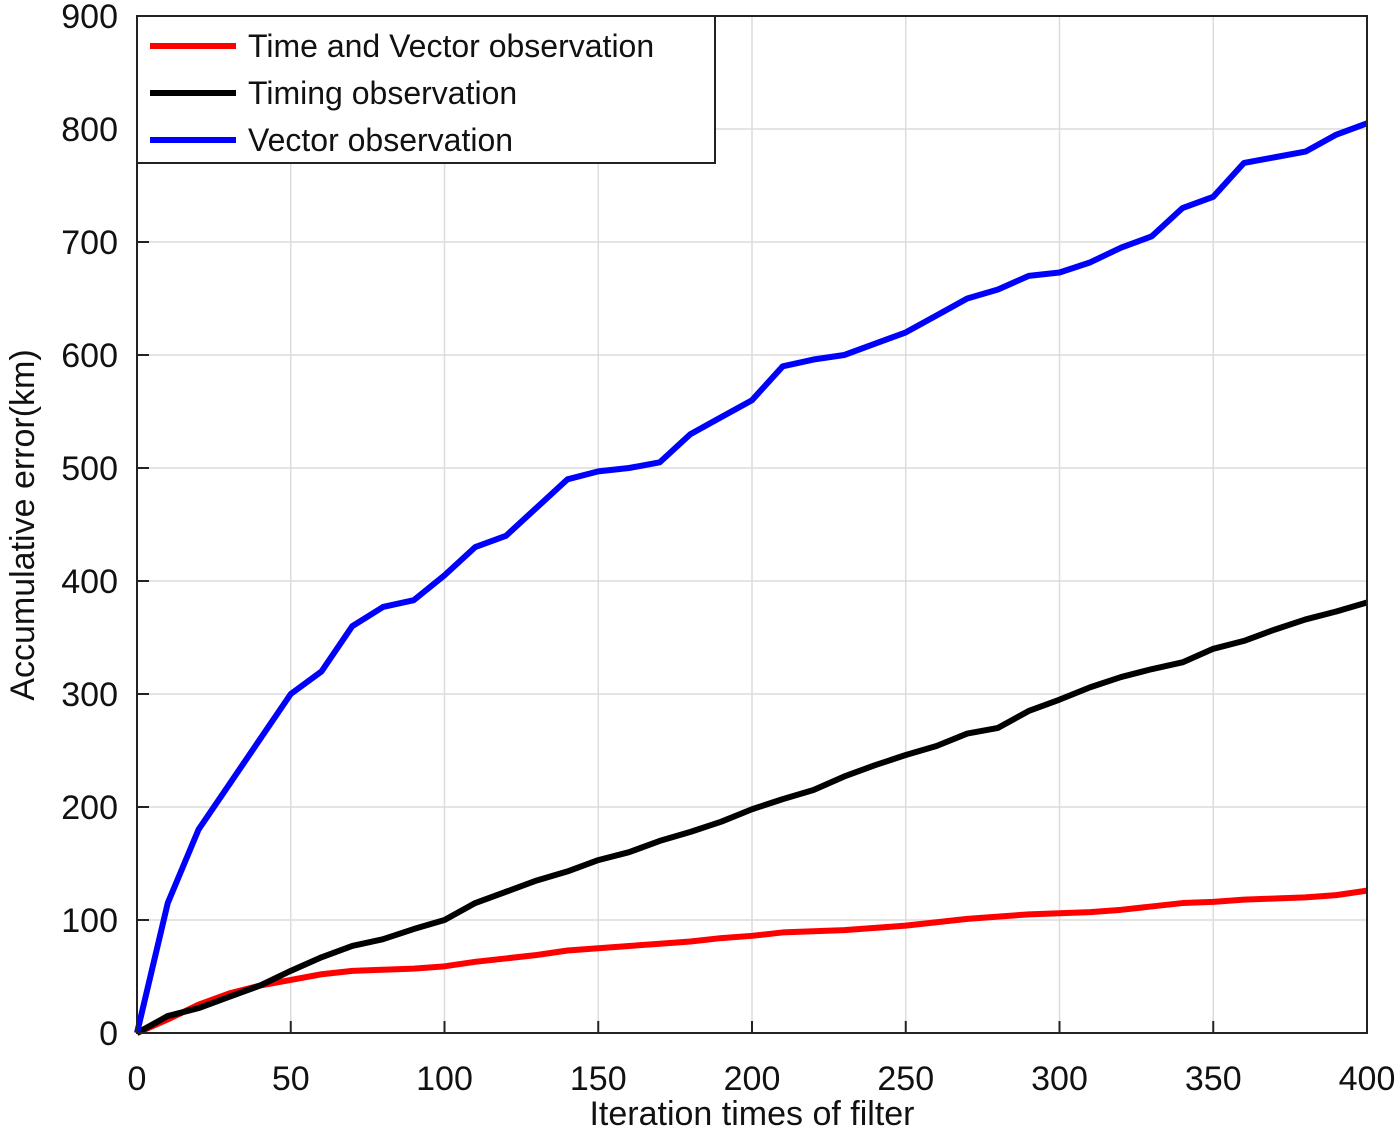 Image resolution: width=1400 pixels, height=1133 pixels. What do you see at coordinates (598, 1079) in the screenshot?
I see `x-tick-label: 150` at bounding box center [598, 1079].